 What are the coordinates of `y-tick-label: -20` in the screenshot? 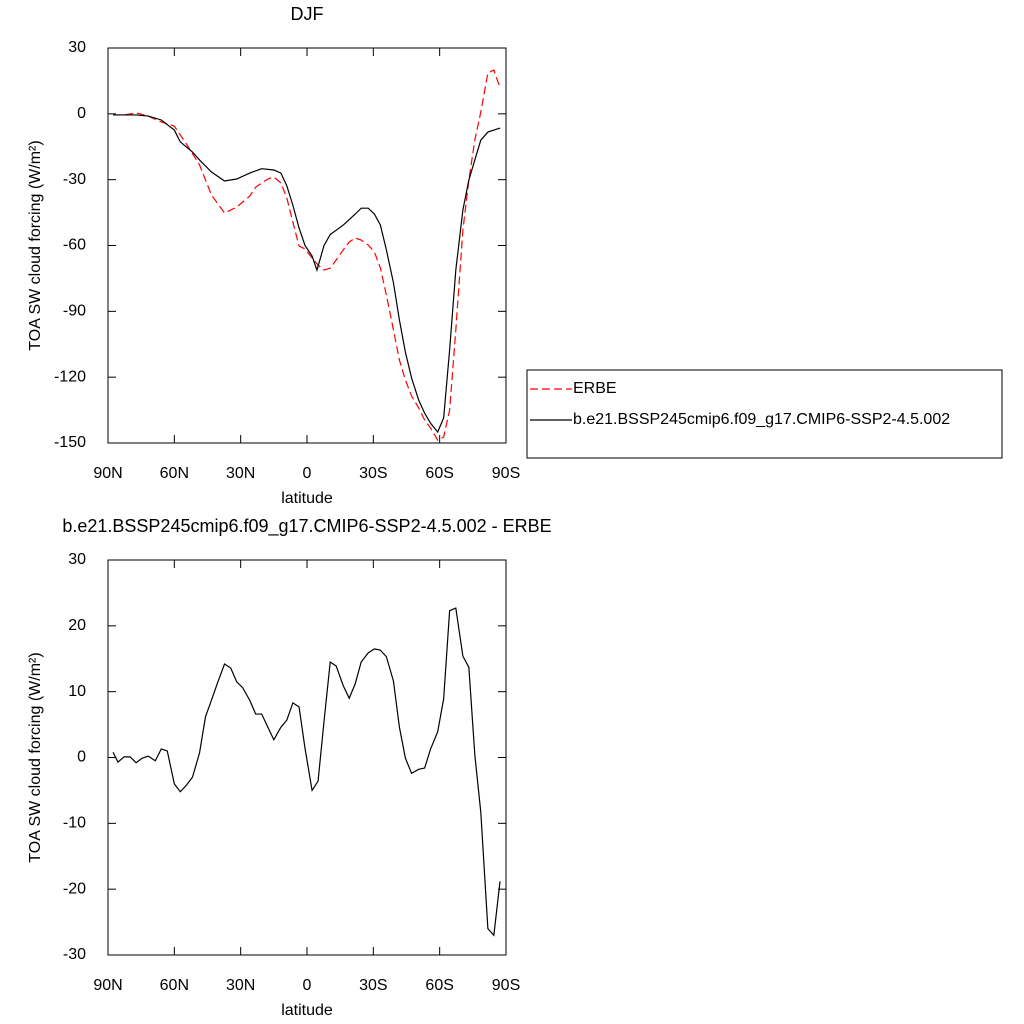 It's located at (74, 888).